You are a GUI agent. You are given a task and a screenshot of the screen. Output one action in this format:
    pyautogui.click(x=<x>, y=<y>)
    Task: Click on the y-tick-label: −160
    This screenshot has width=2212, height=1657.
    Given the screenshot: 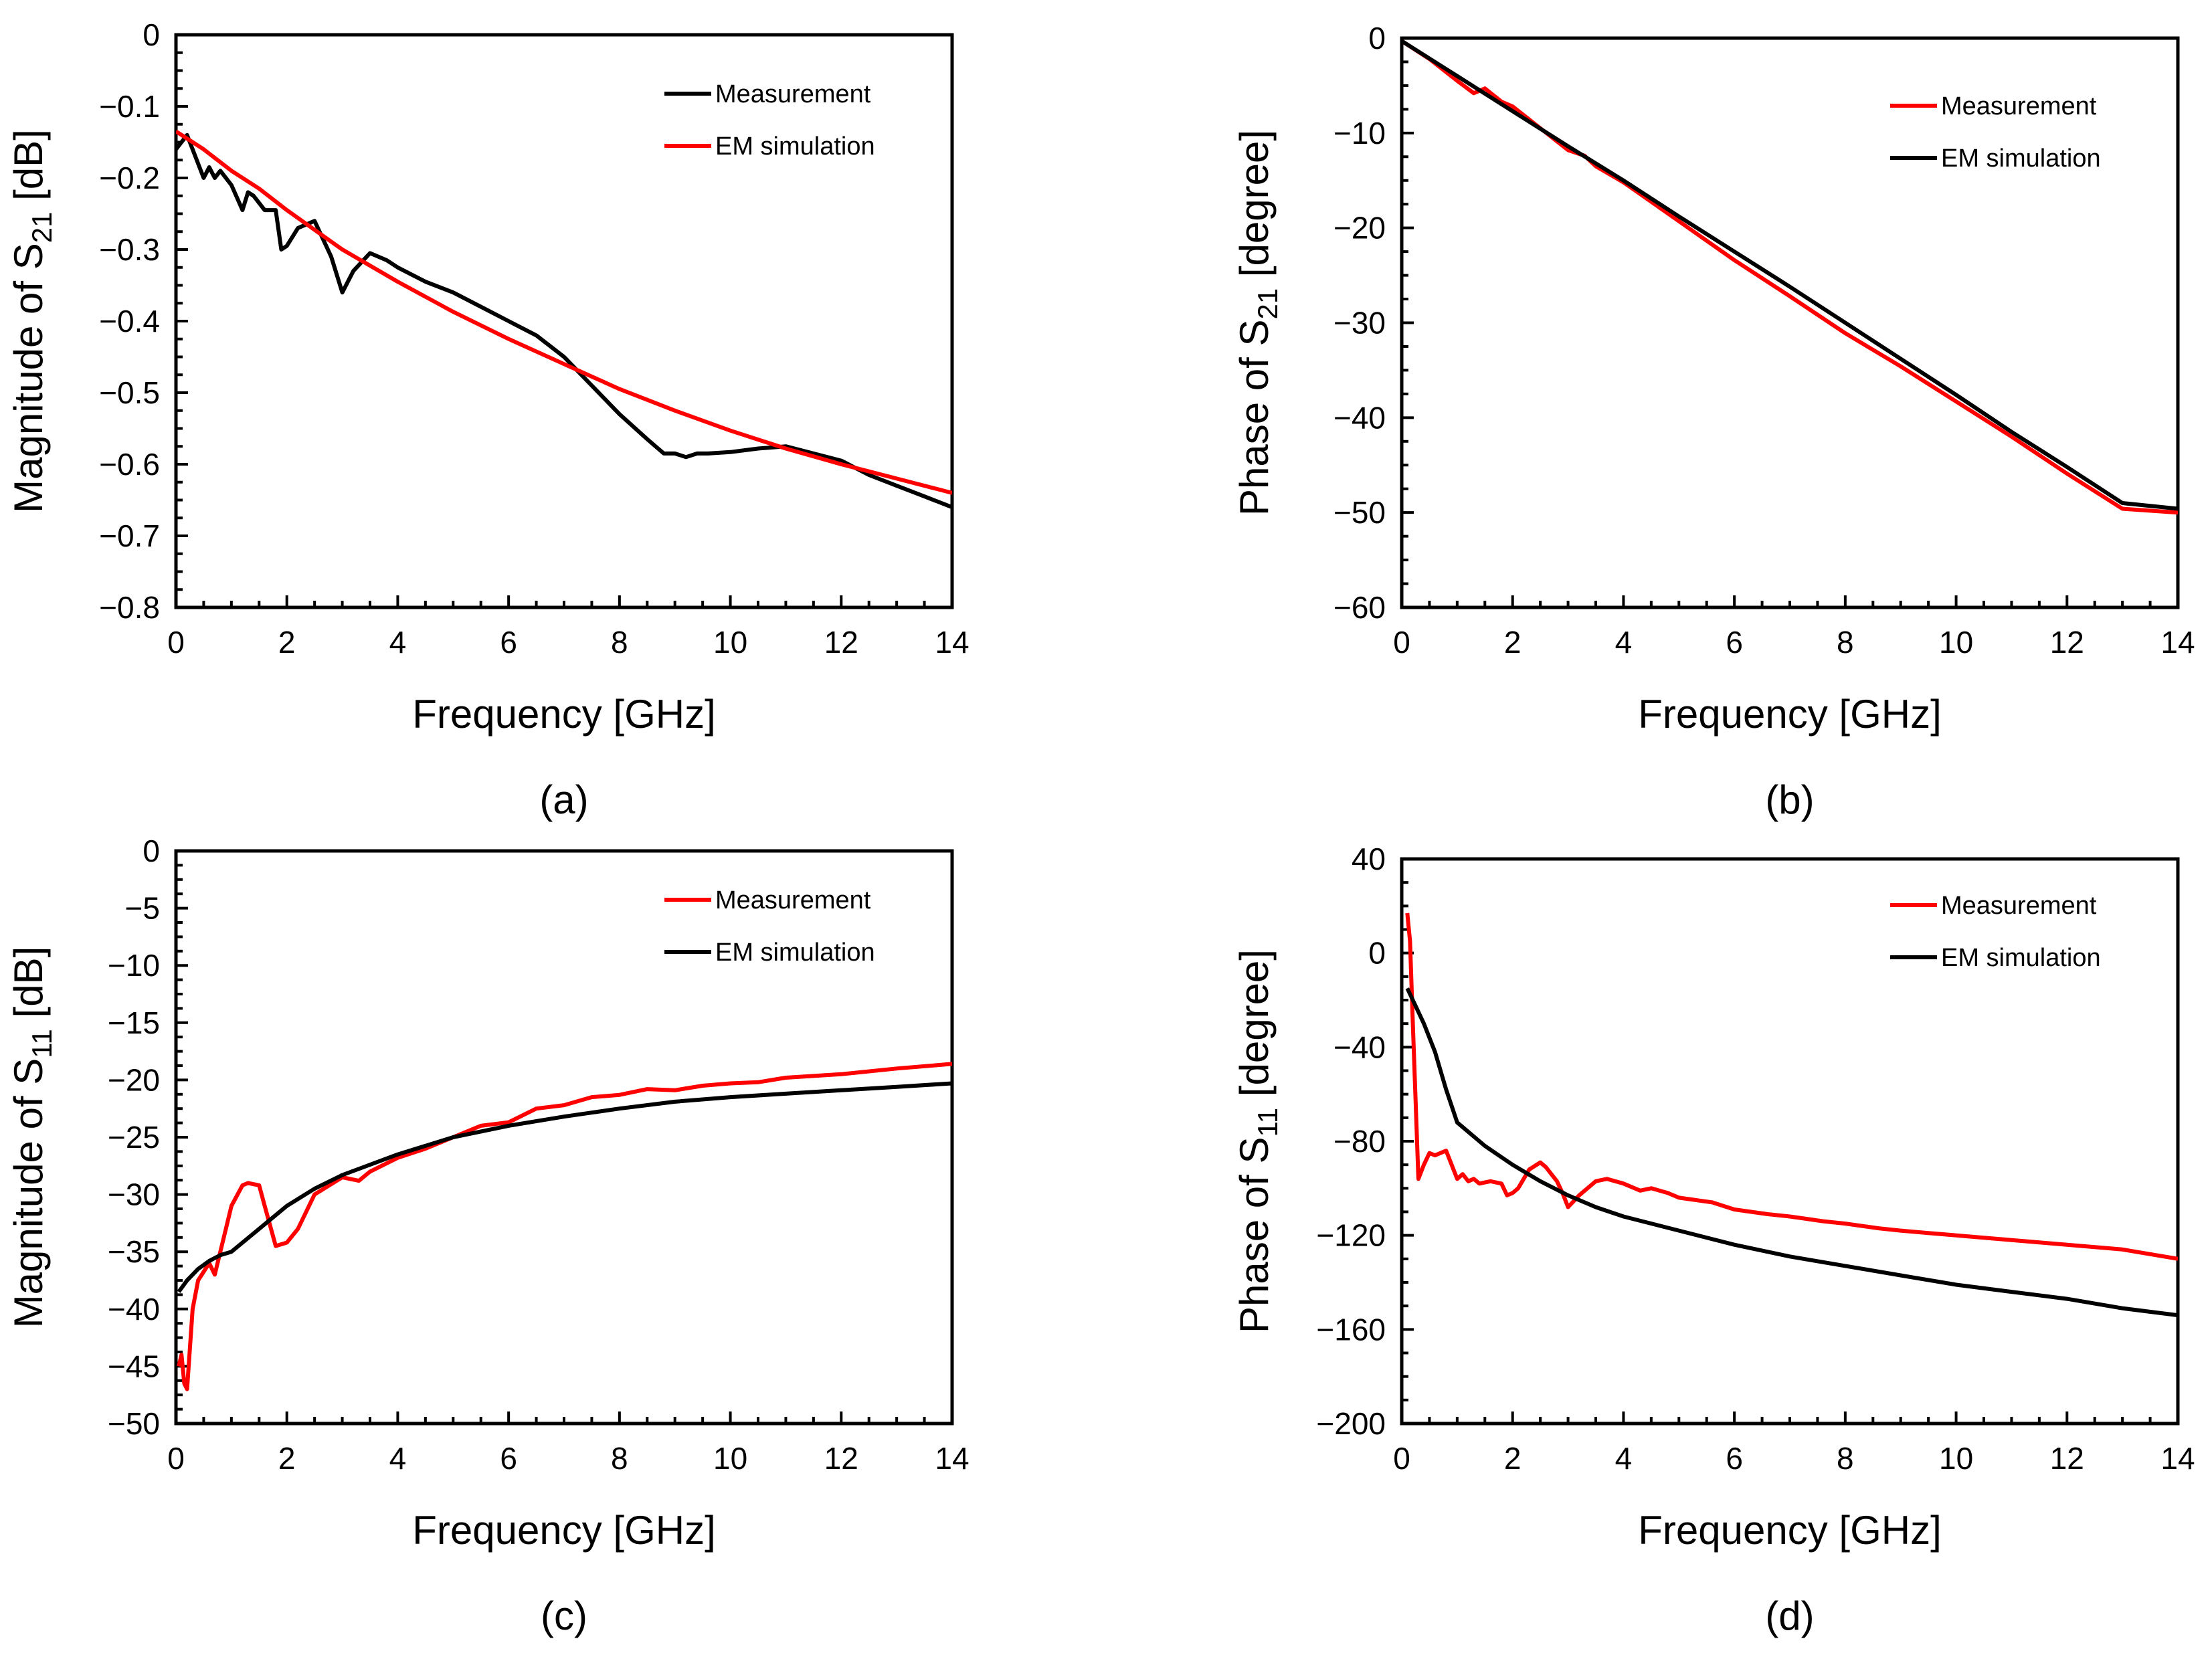 What is the action you would take?
    pyautogui.click(x=1351, y=1329)
    